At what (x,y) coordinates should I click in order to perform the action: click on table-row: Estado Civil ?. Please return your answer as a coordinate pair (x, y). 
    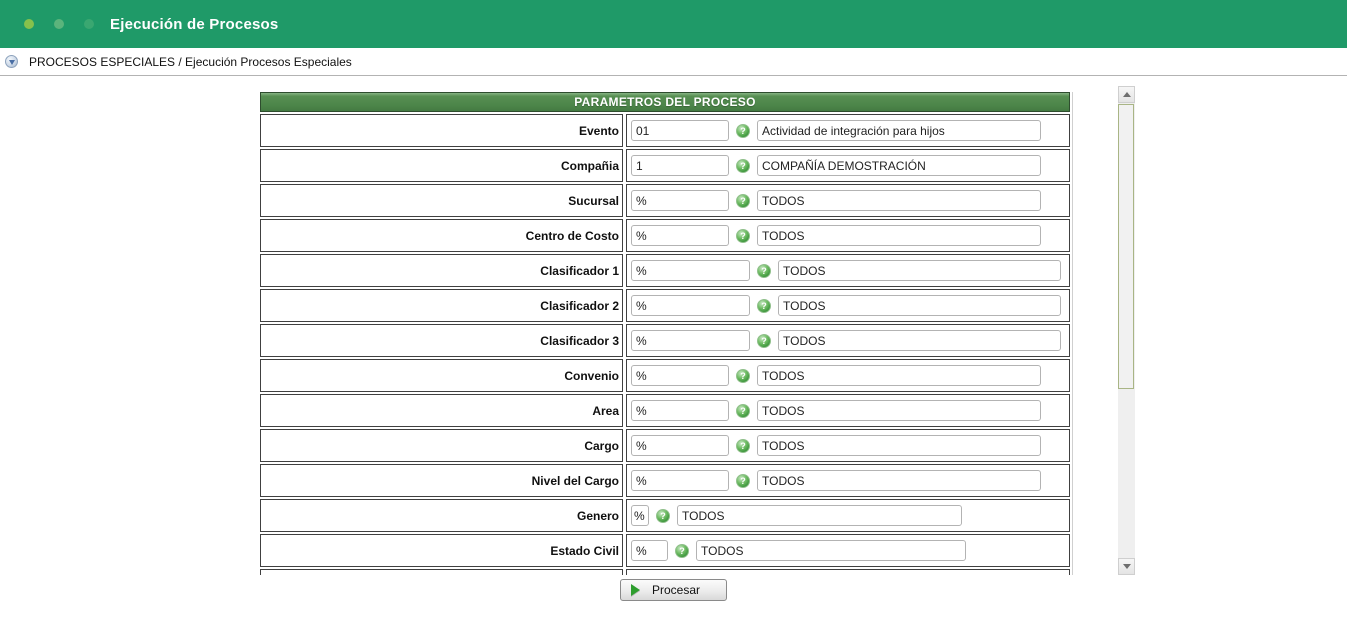
    Looking at the image, I should click on (665, 550).